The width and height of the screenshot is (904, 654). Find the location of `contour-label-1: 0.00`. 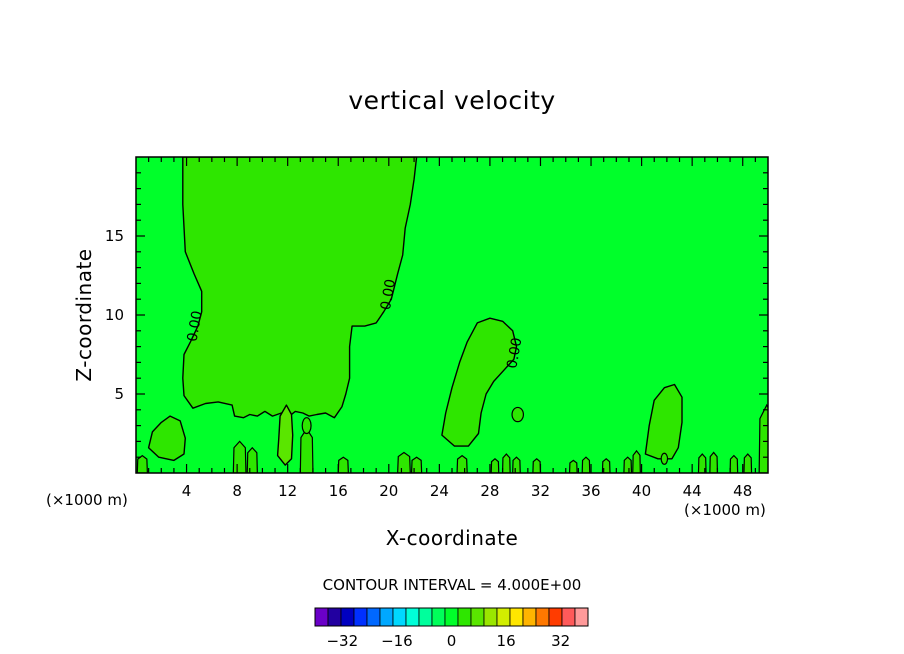

contour-label-1: 0.00 is located at coordinates (388, 294).